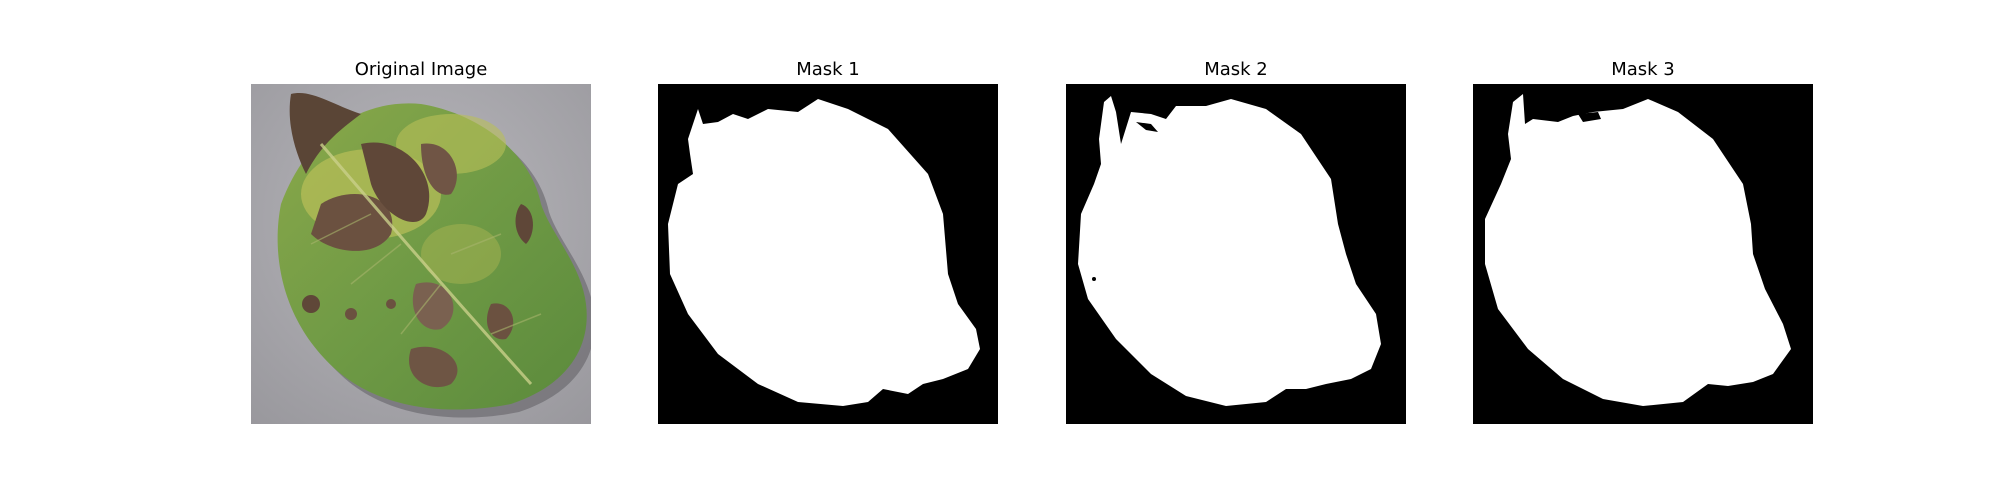 The height and width of the screenshot is (500, 2000). Describe the element at coordinates (1643, 69) in the screenshot. I see `panel-title: Mask 3` at that location.